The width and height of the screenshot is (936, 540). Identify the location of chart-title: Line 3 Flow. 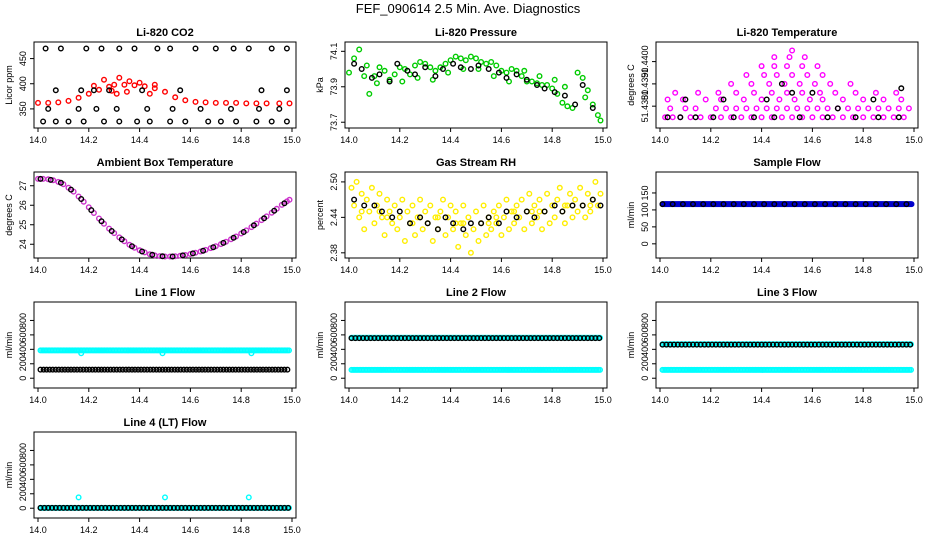
(787, 293).